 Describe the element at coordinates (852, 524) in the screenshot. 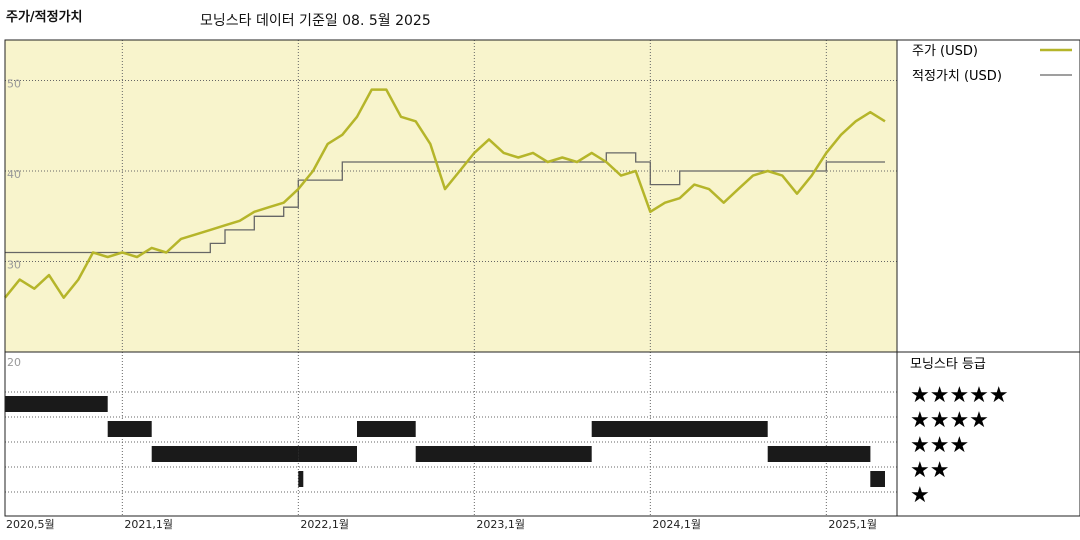

I see `x-tick-2025-01: 2025,1월` at that location.